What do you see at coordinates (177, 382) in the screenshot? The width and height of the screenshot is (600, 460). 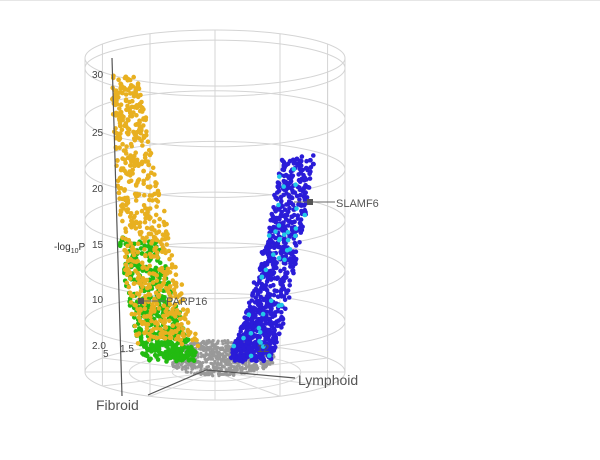 I see `fibroid-axis-line` at bounding box center [177, 382].